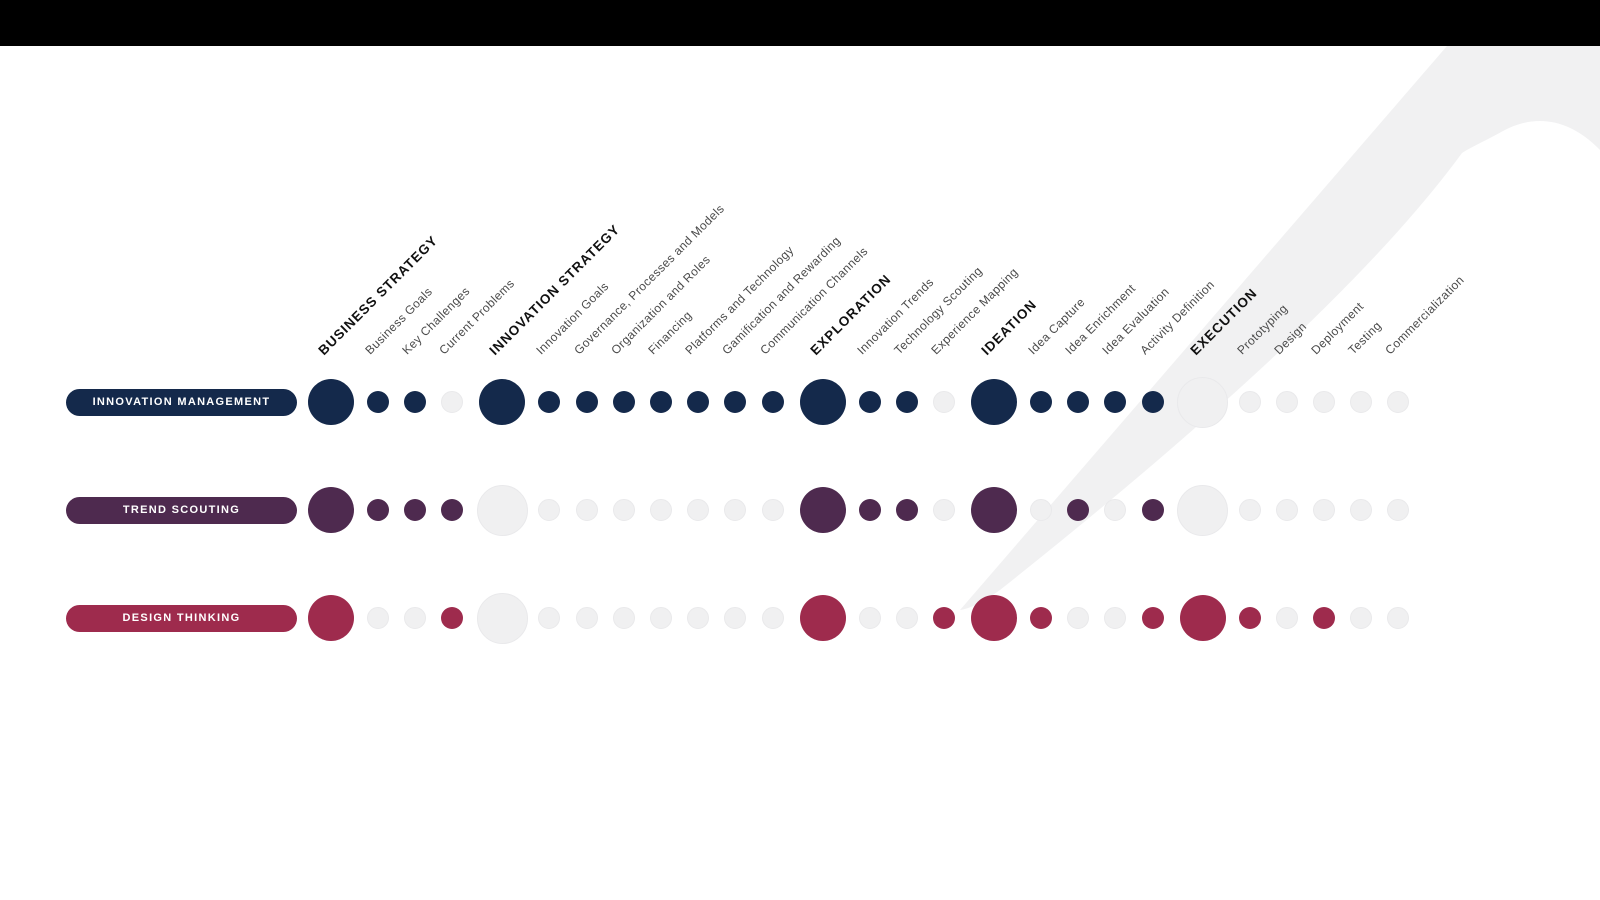 Image resolution: width=1600 pixels, height=900 pixels. What do you see at coordinates (331, 402) in the screenshot?
I see `matrix-dot-innovation-management-business-strategy` at bounding box center [331, 402].